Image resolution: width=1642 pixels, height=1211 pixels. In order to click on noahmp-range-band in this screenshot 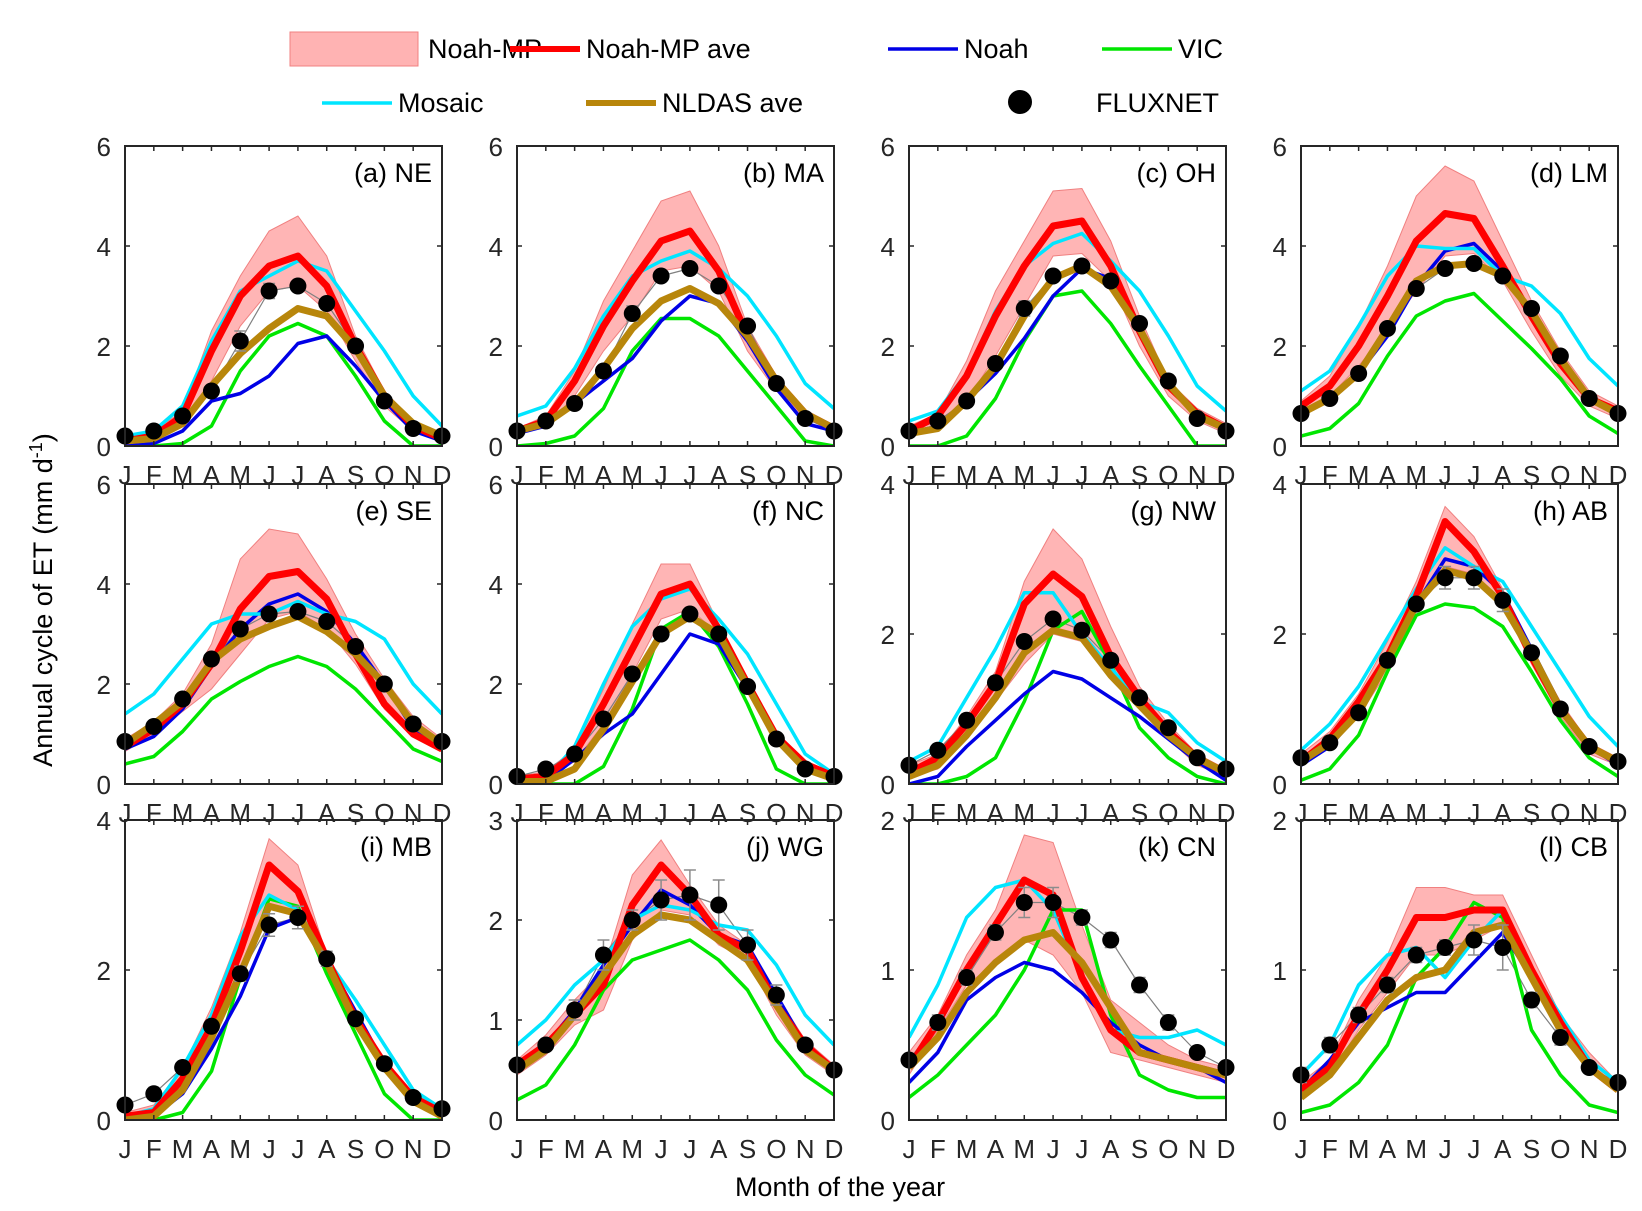, I will do `click(1459, 993)`.